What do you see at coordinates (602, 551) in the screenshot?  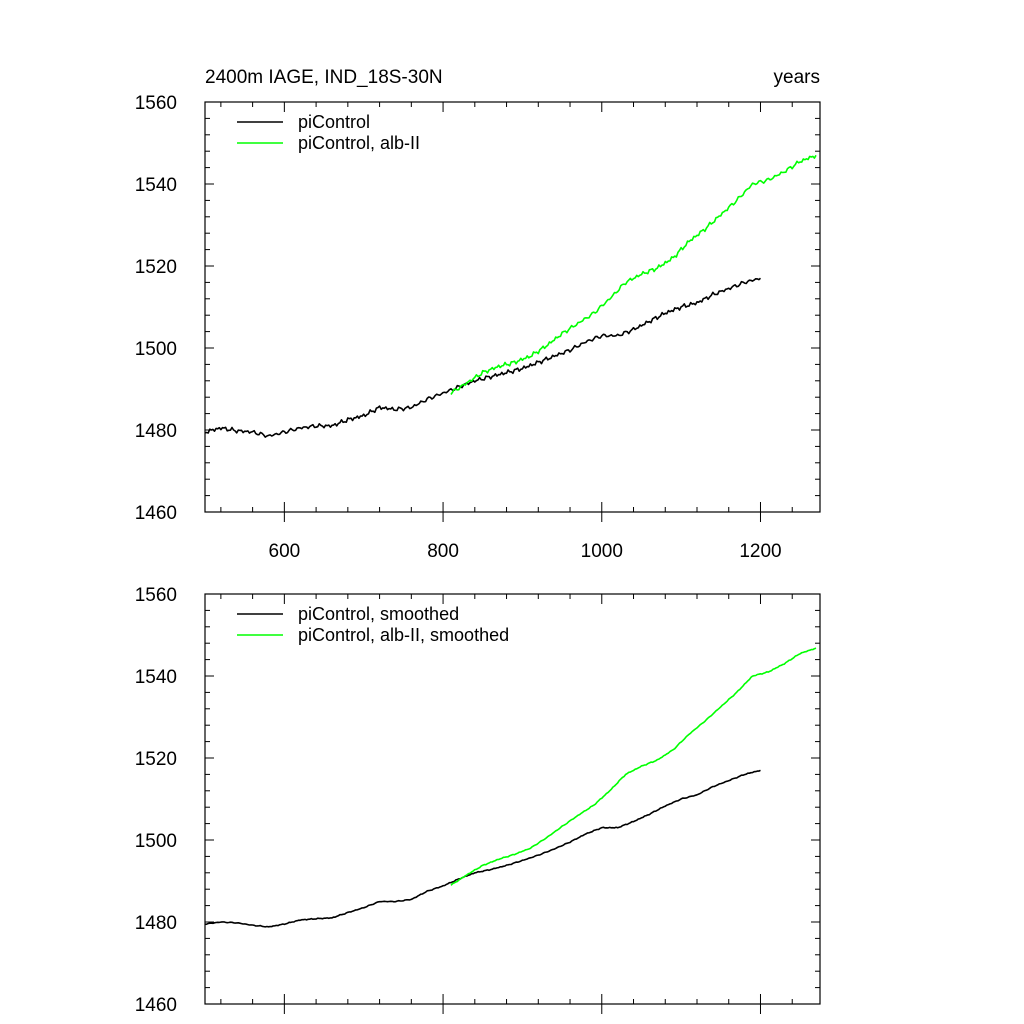 I see `x-tick-label: 1000` at bounding box center [602, 551].